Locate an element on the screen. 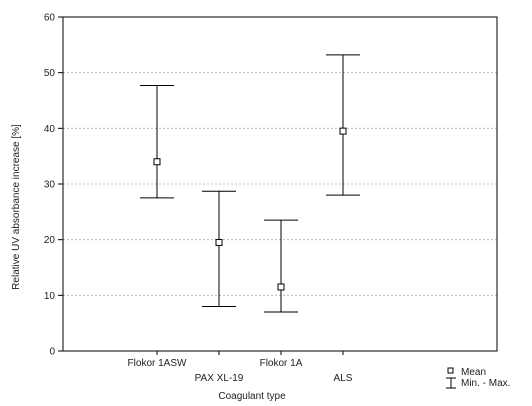 This screenshot has height=406, width=532. x-tick-label: Flokor 1A is located at coordinates (281, 363).